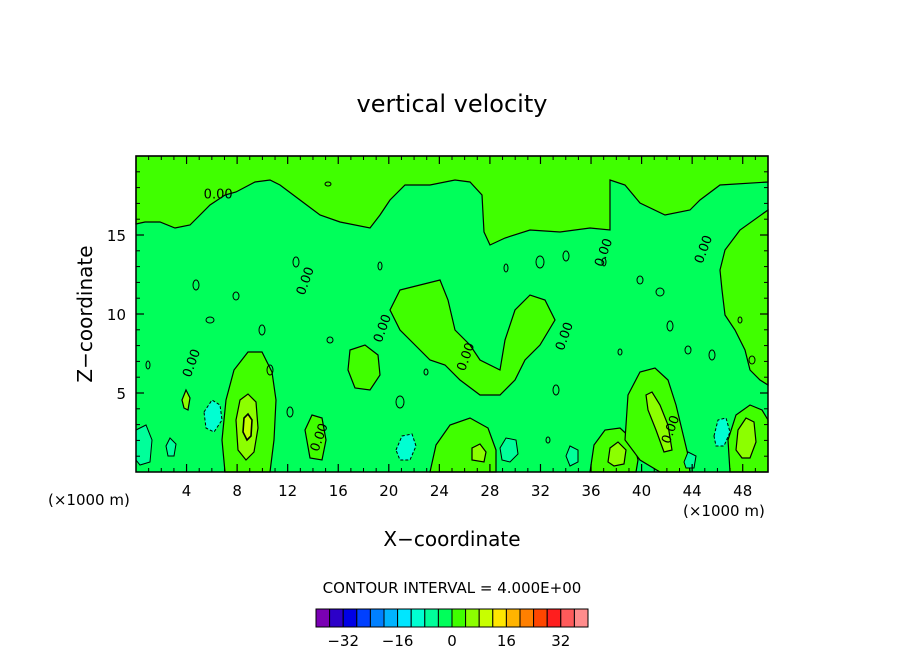 The height and width of the screenshot is (654, 904). What do you see at coordinates (659, 422) in the screenshot?
I see `region-core-far-right` at bounding box center [659, 422].